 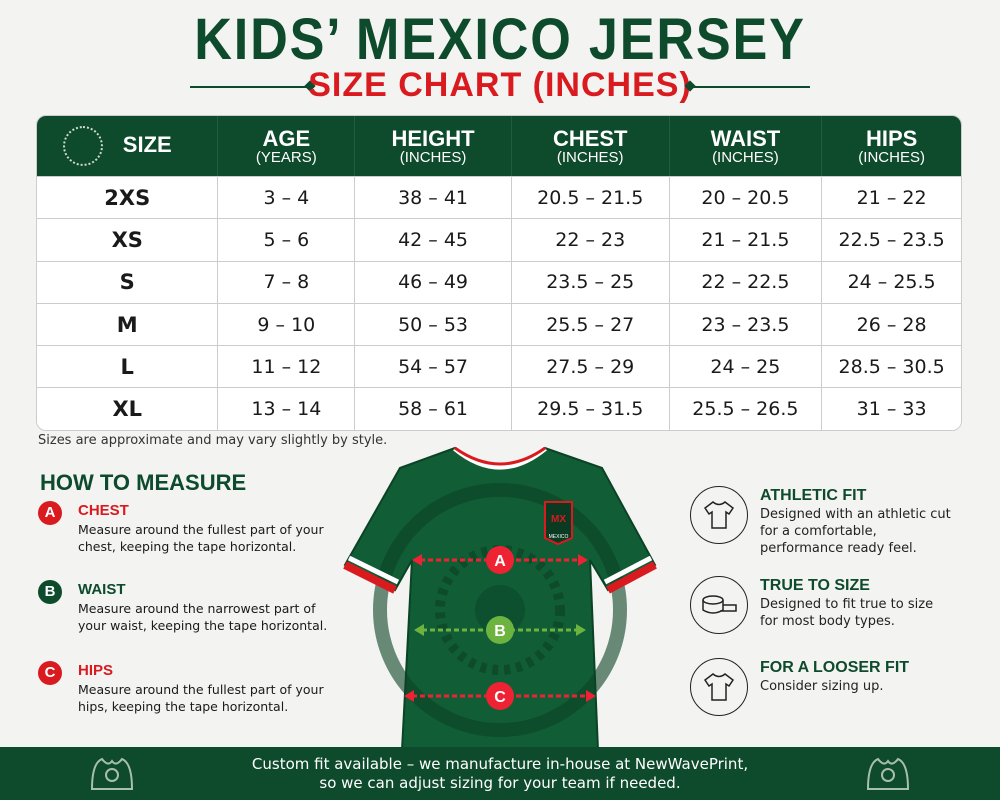 I want to click on header-label: HIPS, so click(x=891, y=138).